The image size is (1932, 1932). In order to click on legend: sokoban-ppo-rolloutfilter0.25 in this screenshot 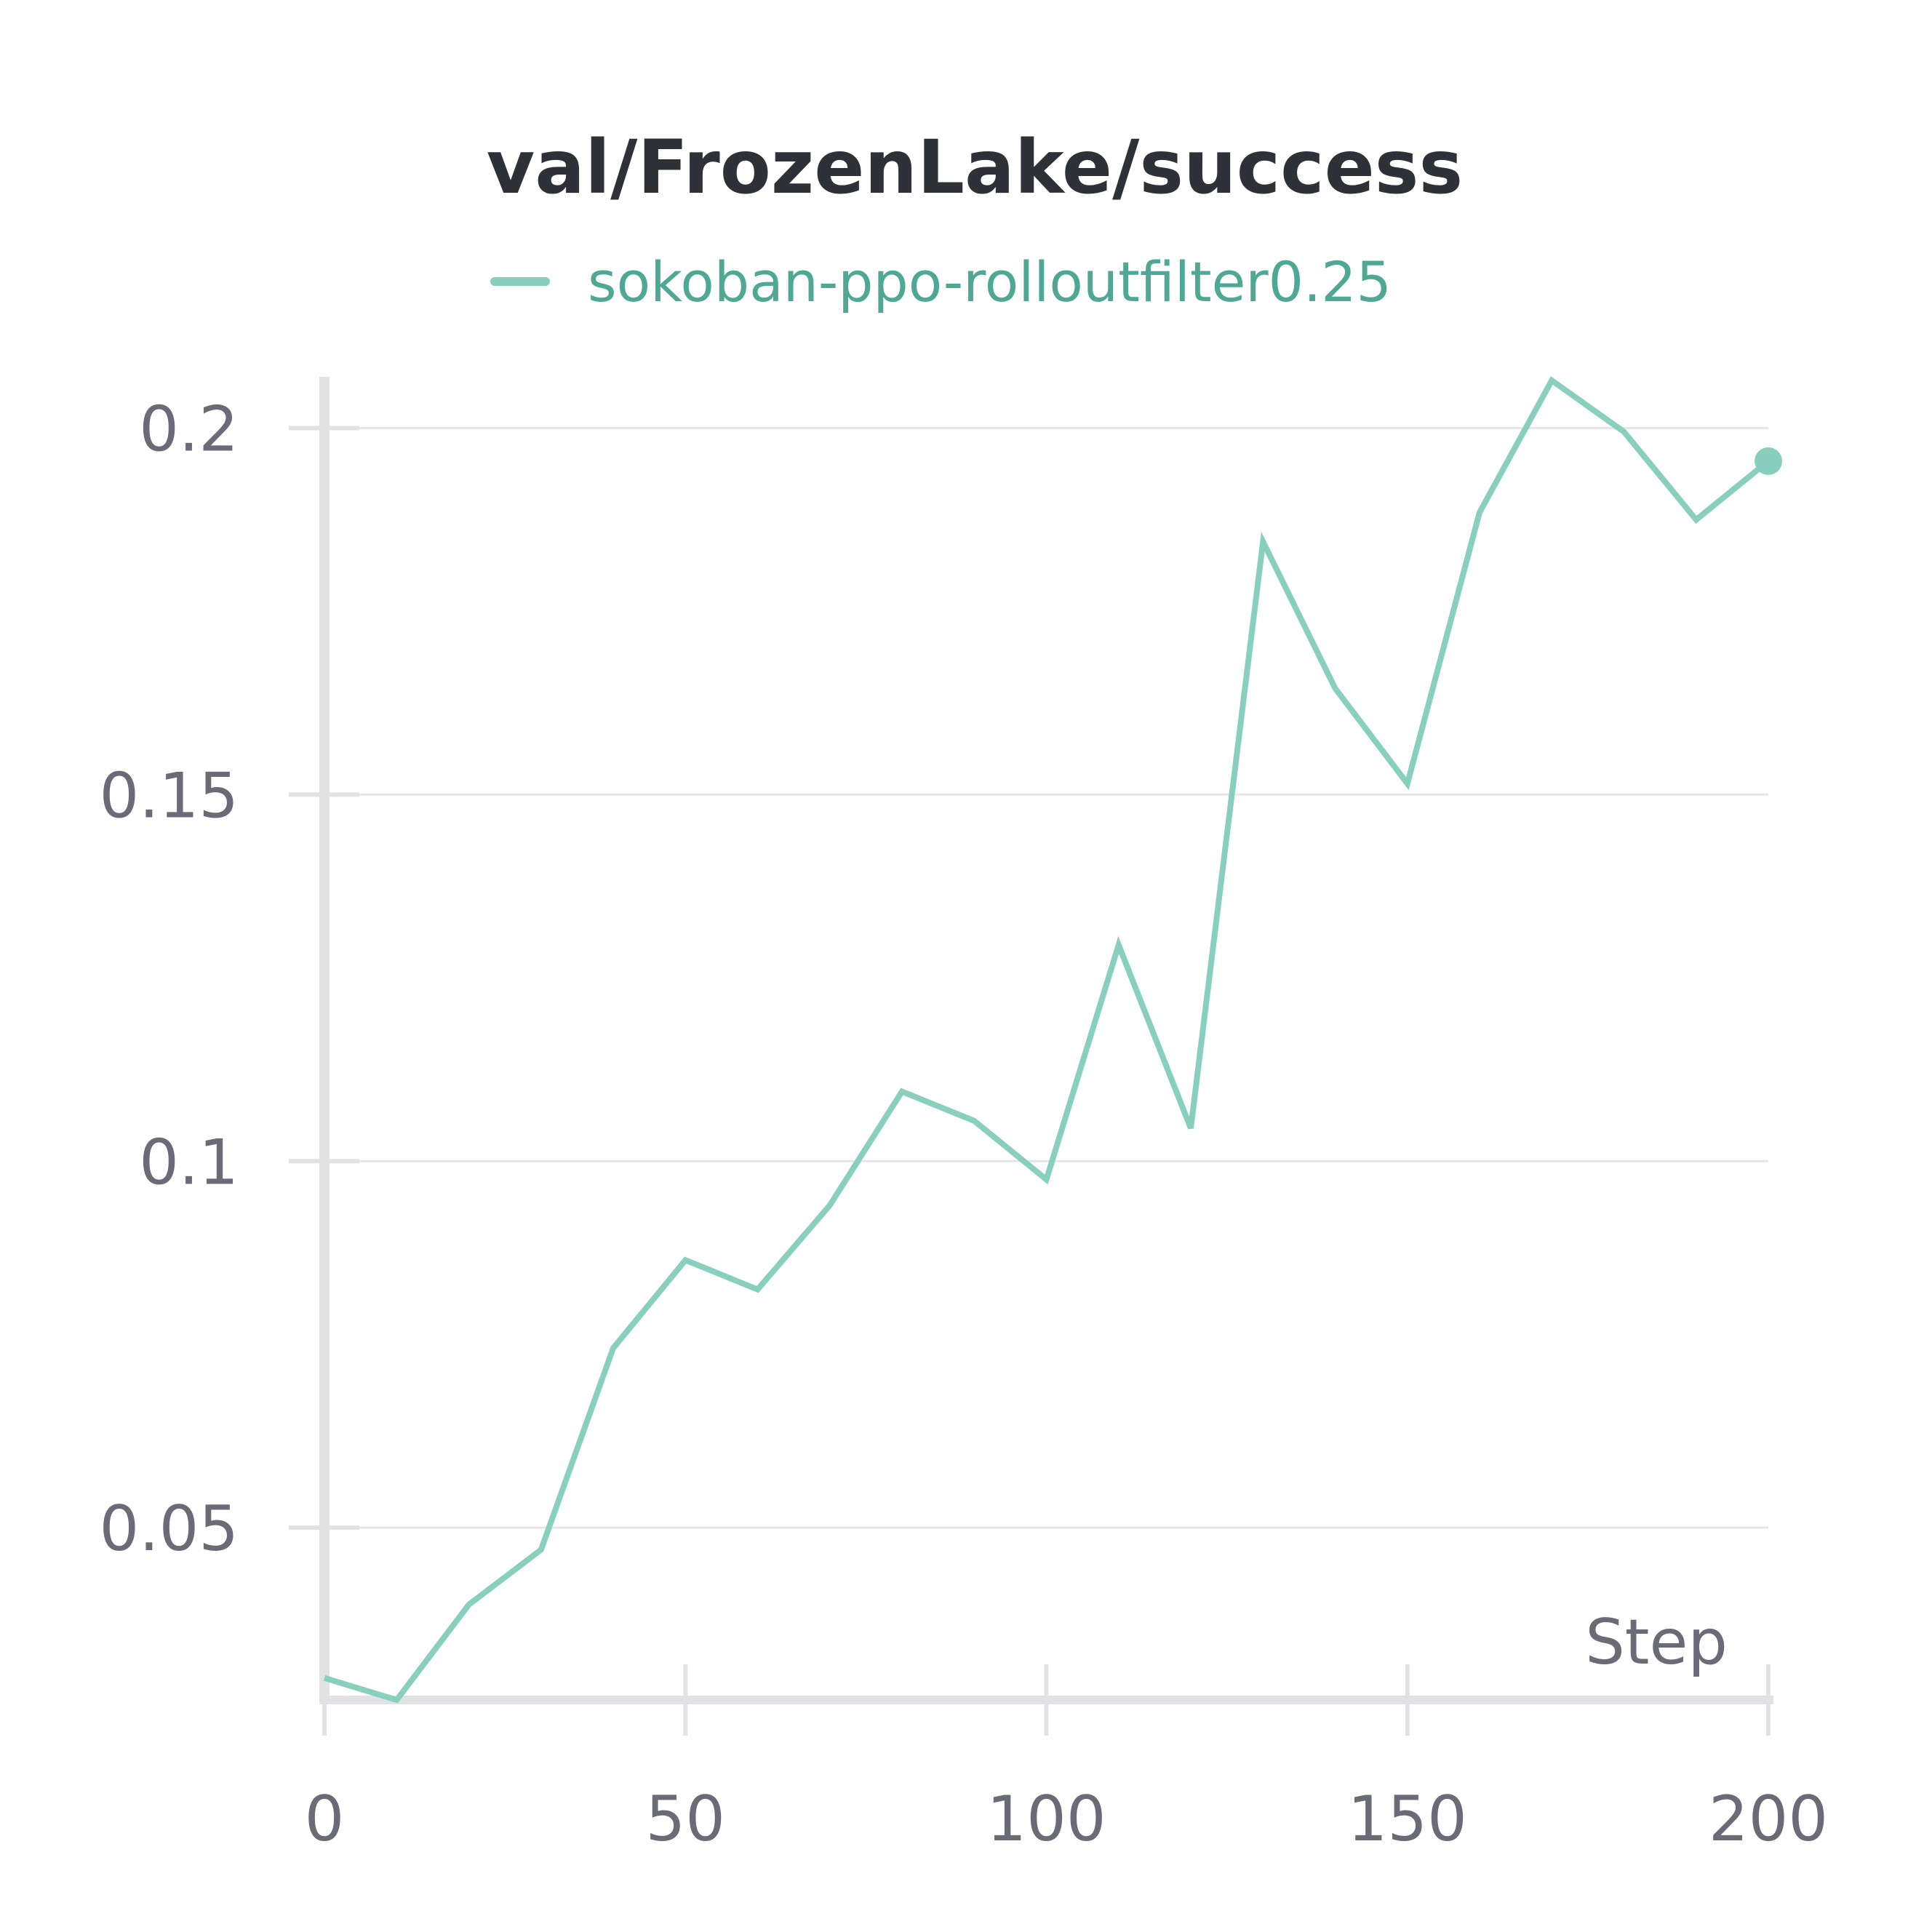, I will do `click(941, 282)`.